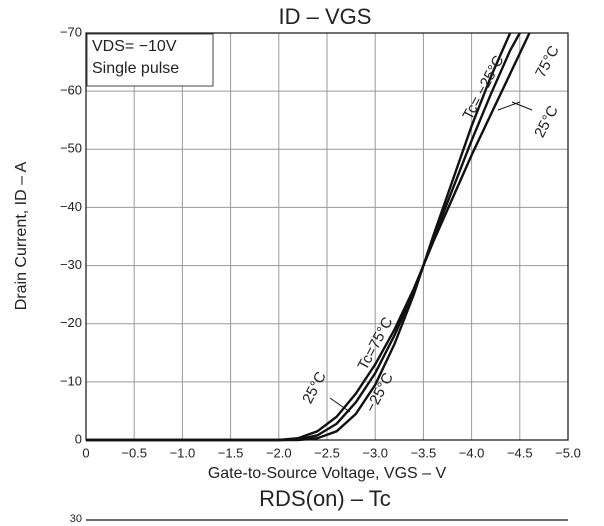 This screenshot has width=604, height=526. I want to click on x-tick-label: 0, so click(85, 452).